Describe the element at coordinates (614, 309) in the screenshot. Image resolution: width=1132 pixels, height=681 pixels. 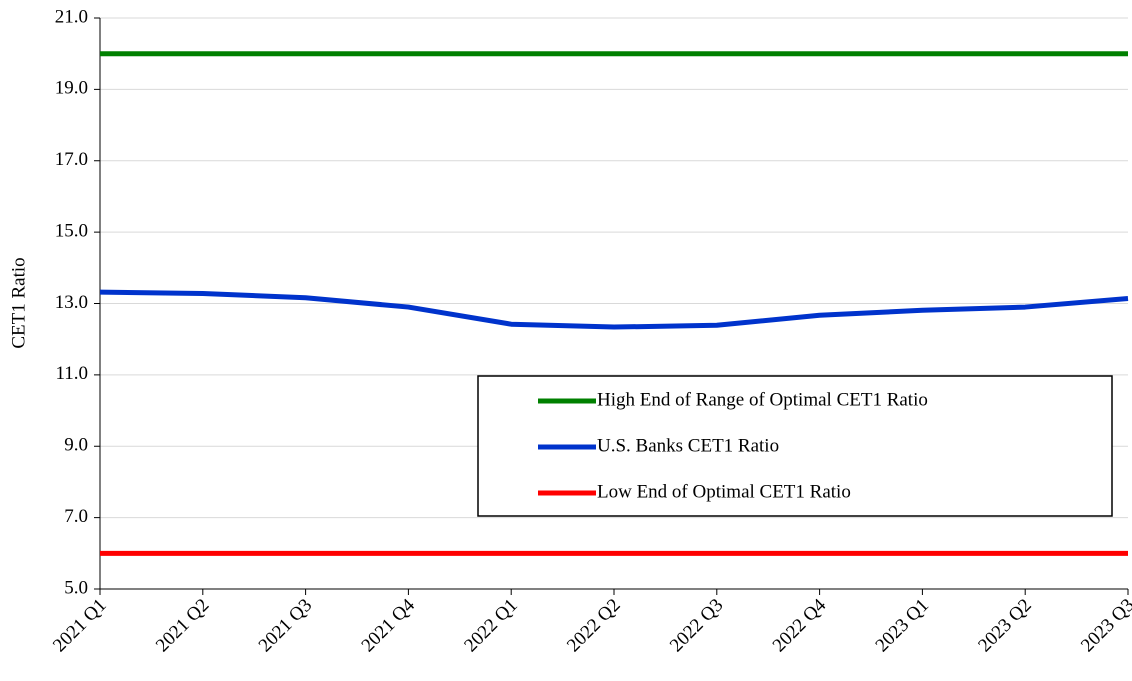
I see `series-line` at that location.